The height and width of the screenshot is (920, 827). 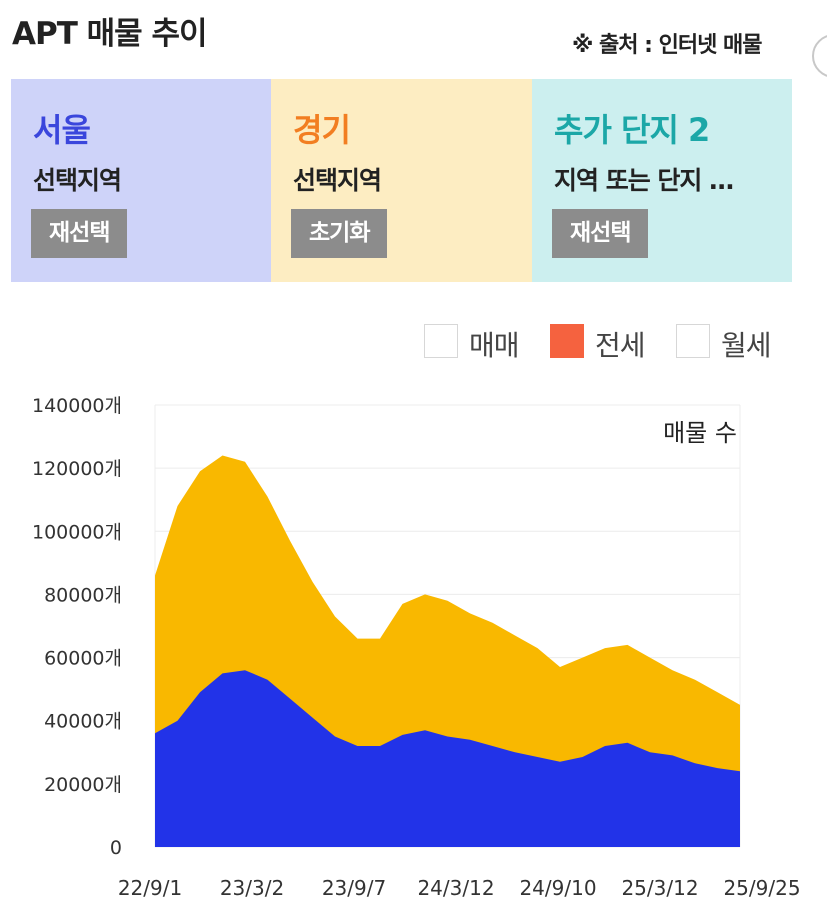 I want to click on chart-title: 매물 수, so click(x=700, y=433).